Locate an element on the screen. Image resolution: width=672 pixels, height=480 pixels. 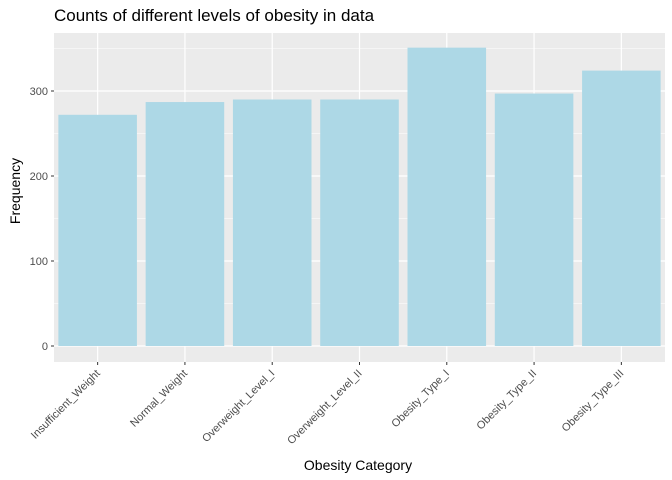
y-tick-label: 100 is located at coordinates (39, 262).